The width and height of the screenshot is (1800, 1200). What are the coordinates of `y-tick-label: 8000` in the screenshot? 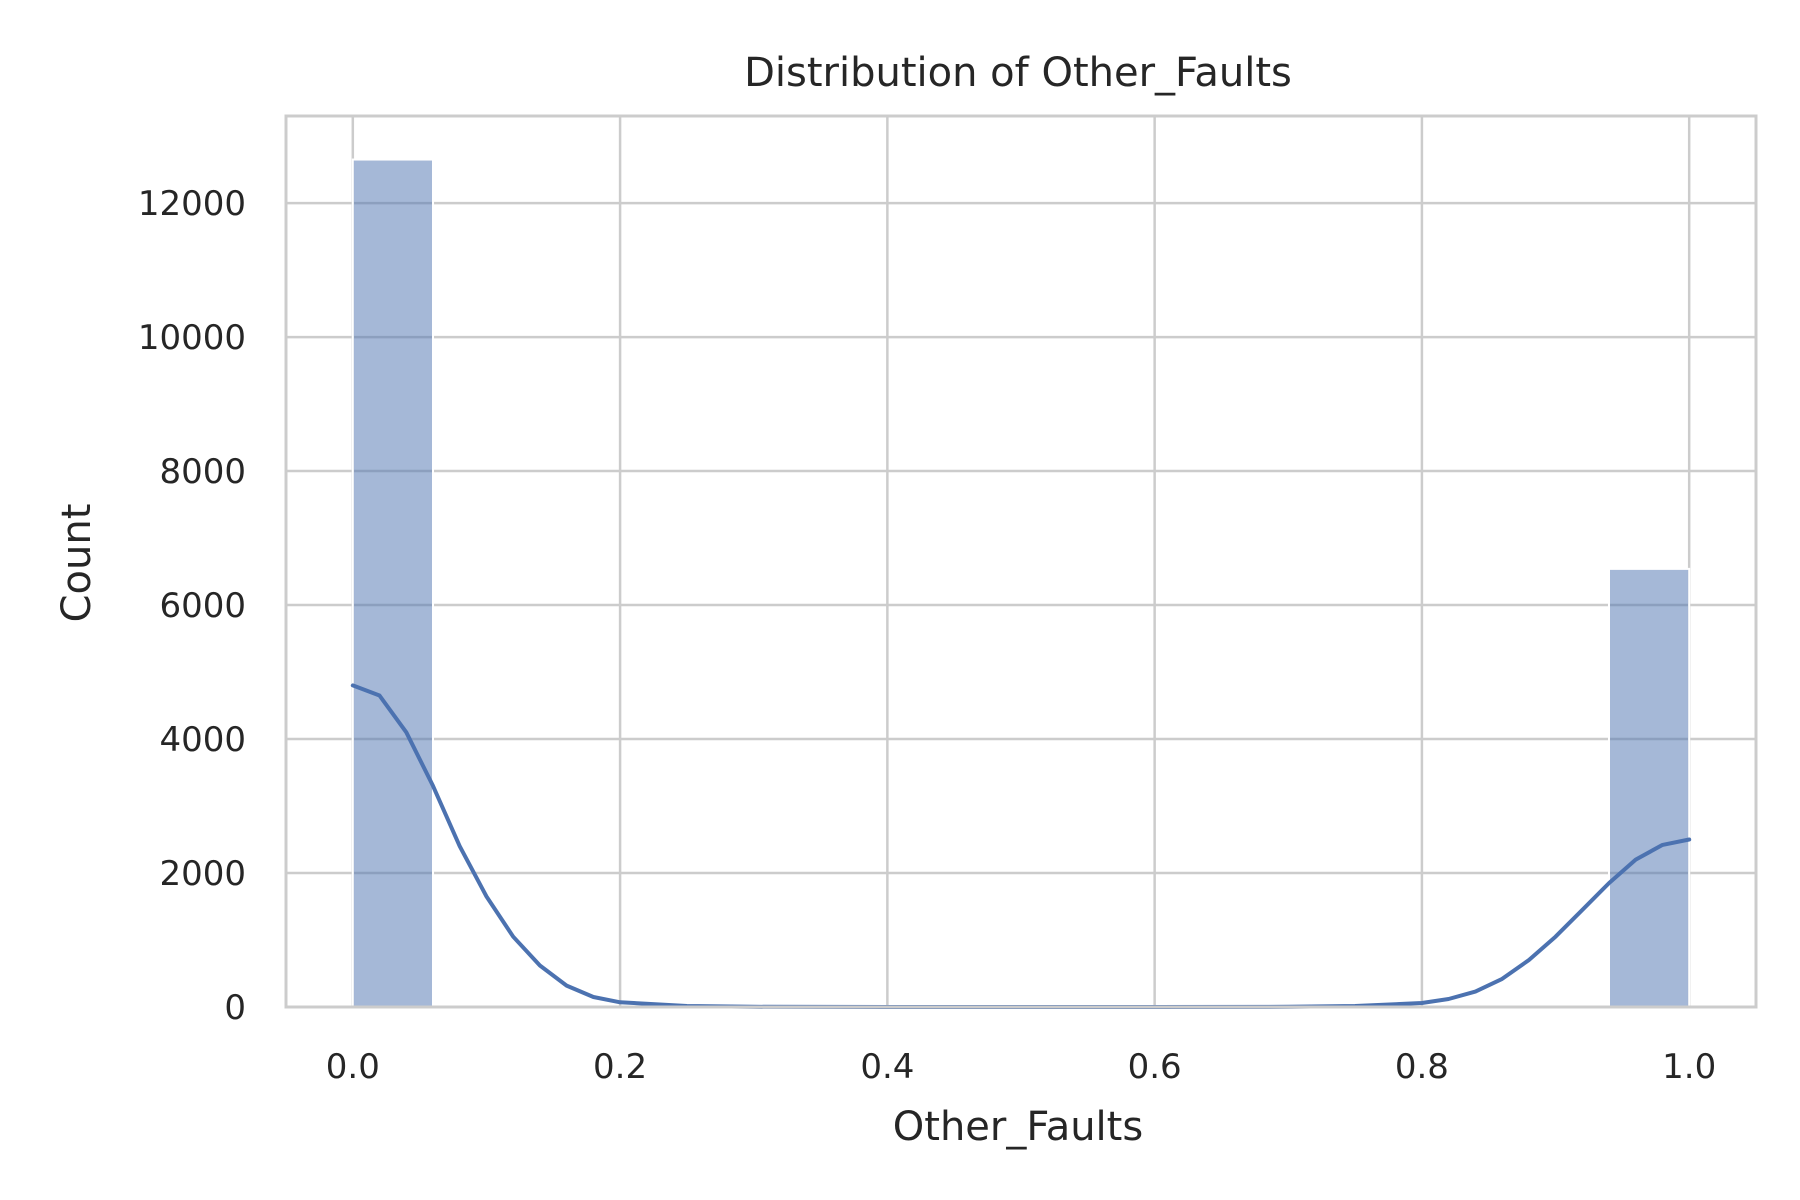 It's located at (202, 472).